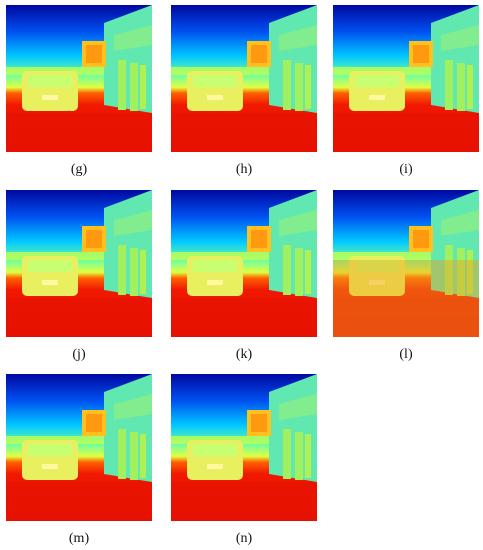 Image resolution: width=483 pixels, height=550 pixels. What do you see at coordinates (244, 538) in the screenshot?
I see `panel-label: (n)` at bounding box center [244, 538].